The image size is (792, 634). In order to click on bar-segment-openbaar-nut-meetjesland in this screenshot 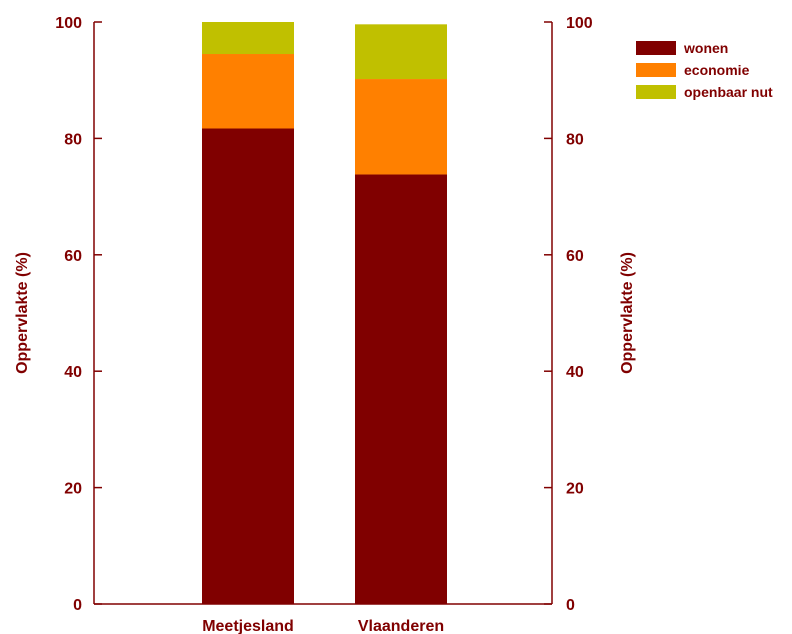, I will do `click(248, 38)`.